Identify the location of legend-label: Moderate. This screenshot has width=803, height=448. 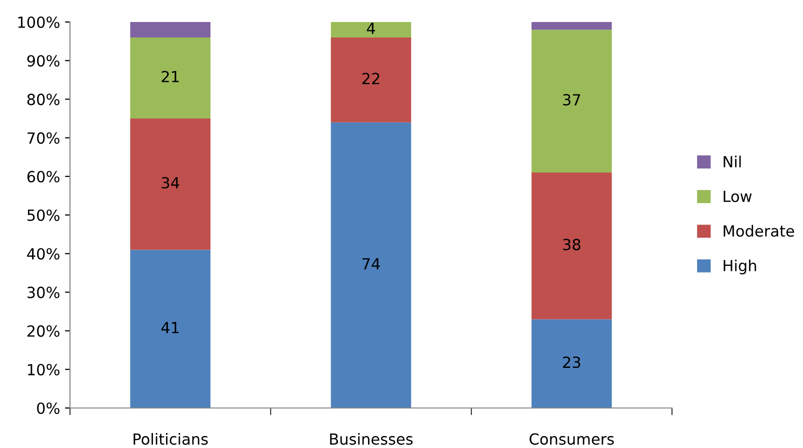
(759, 230).